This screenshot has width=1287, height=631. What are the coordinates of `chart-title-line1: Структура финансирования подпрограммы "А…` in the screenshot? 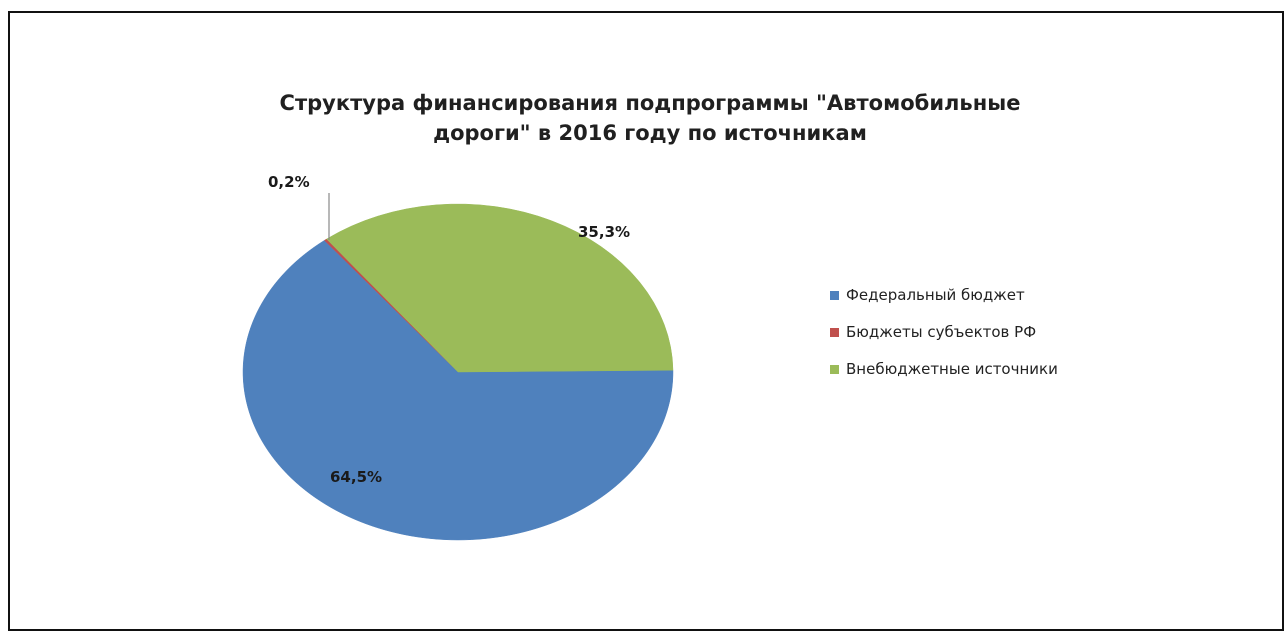 It's located at (650, 103).